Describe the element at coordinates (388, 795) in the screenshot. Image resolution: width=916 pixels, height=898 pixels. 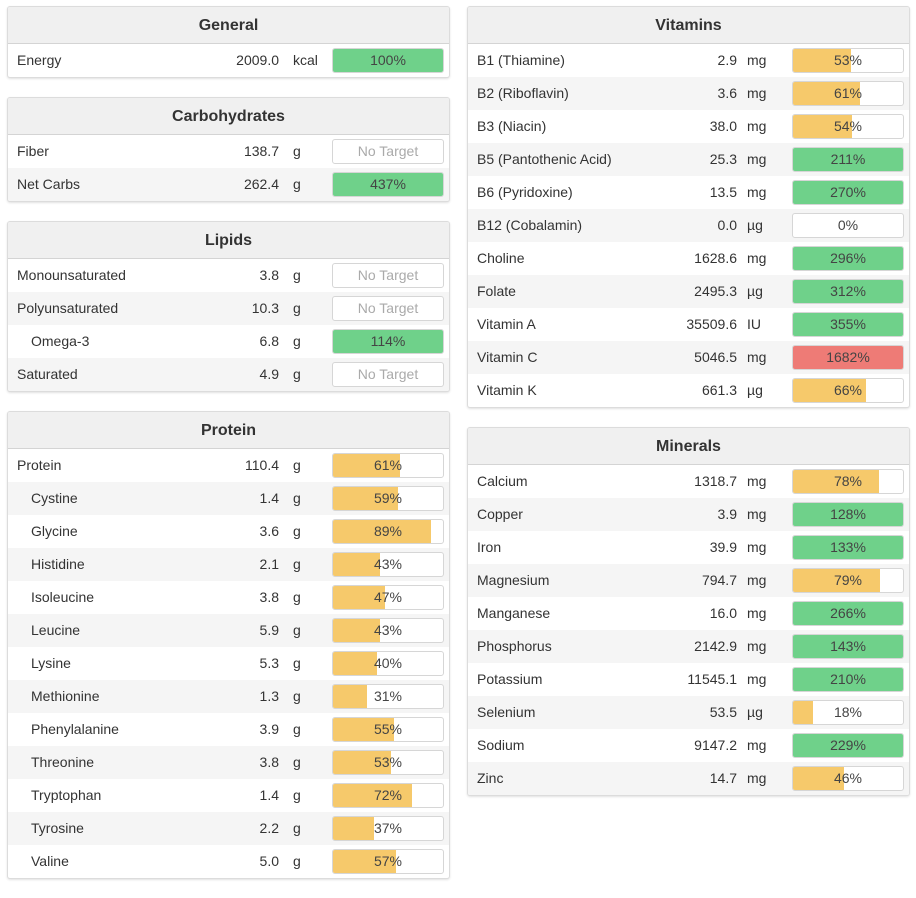
I see `target-progress-bar: 72%` at that location.